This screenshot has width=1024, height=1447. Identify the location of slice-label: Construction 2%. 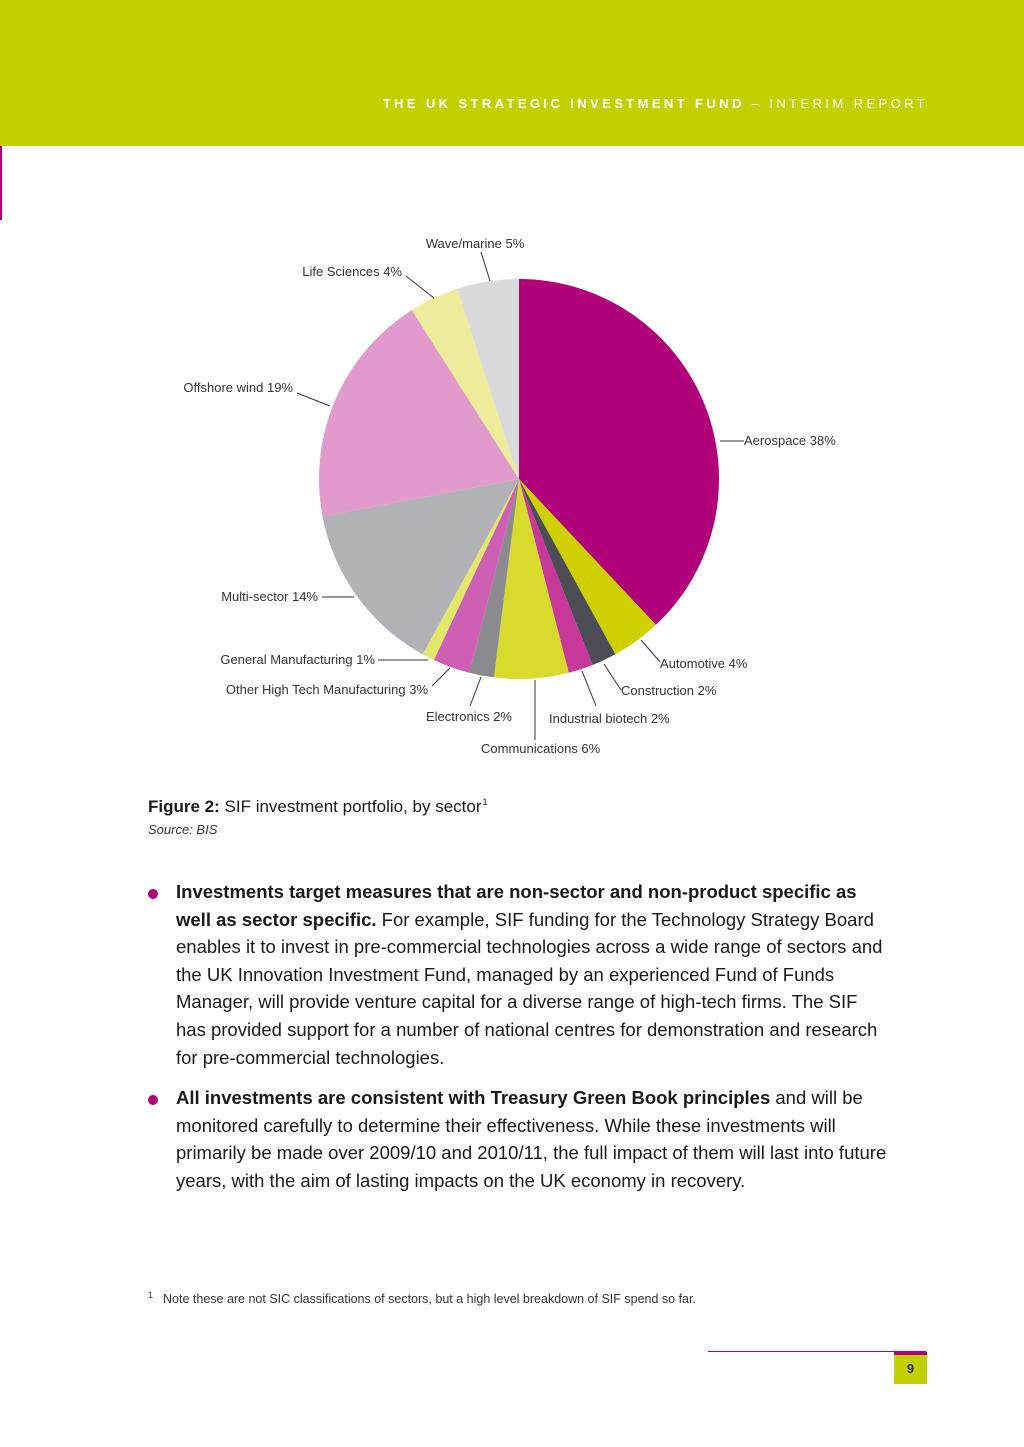
(669, 690).